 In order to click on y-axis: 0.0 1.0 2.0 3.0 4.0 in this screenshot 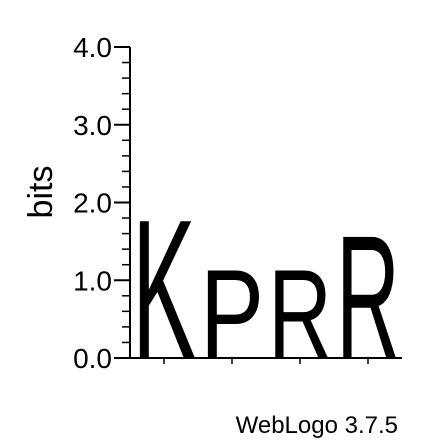, I will do `click(102, 203)`.